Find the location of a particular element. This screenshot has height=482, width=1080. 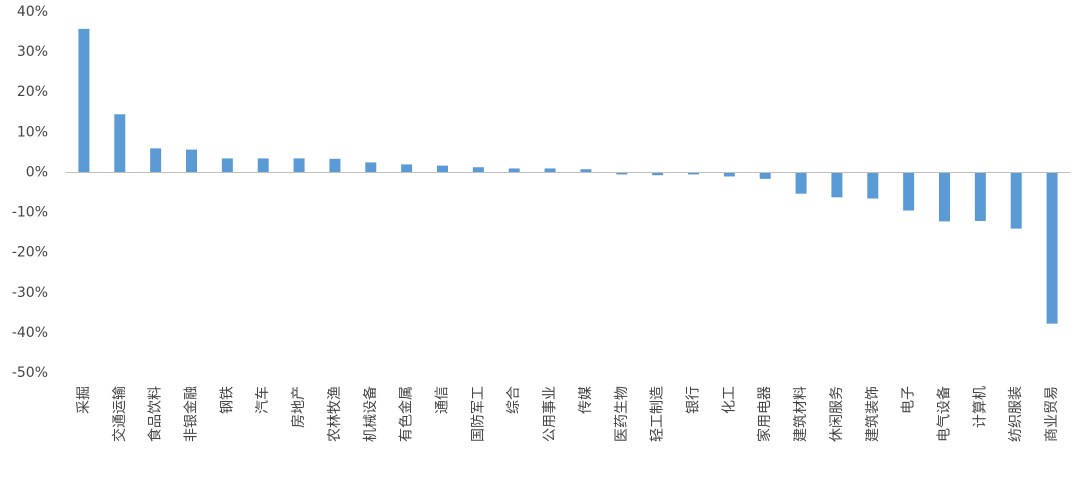

x-tick-label: 公用事业 is located at coordinates (550, 414).